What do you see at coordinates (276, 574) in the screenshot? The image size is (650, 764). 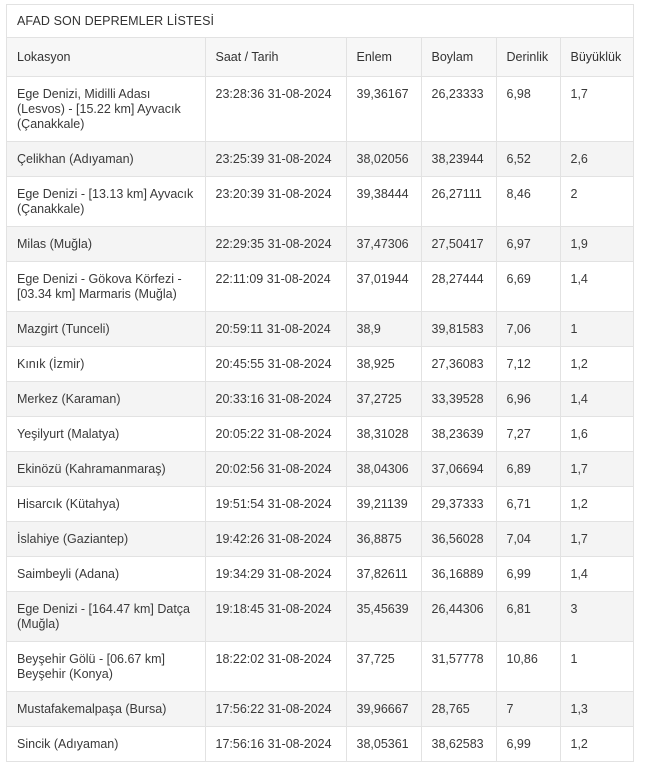 I see `cell-time-date: 19:34:29 31-08-2024` at bounding box center [276, 574].